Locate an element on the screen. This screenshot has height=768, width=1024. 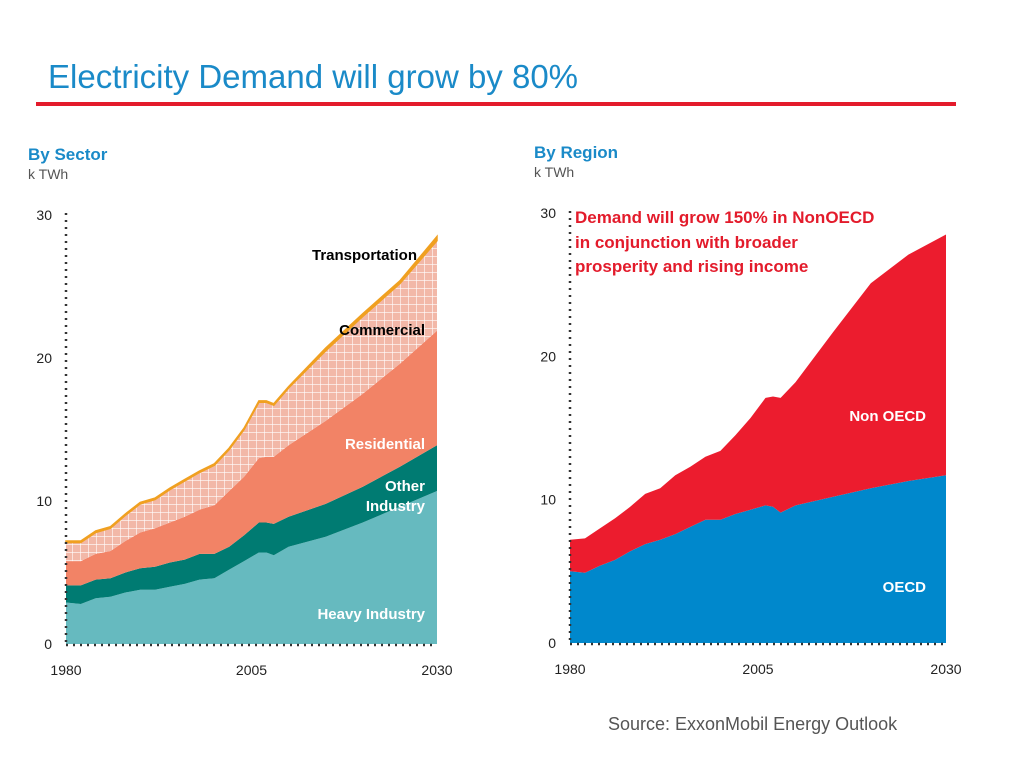
title-rule is located at coordinates (496, 104).